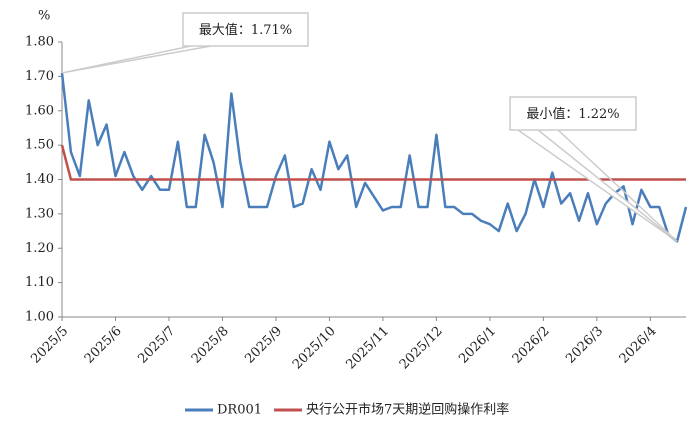  I want to click on y-unit: %, so click(44, 16).